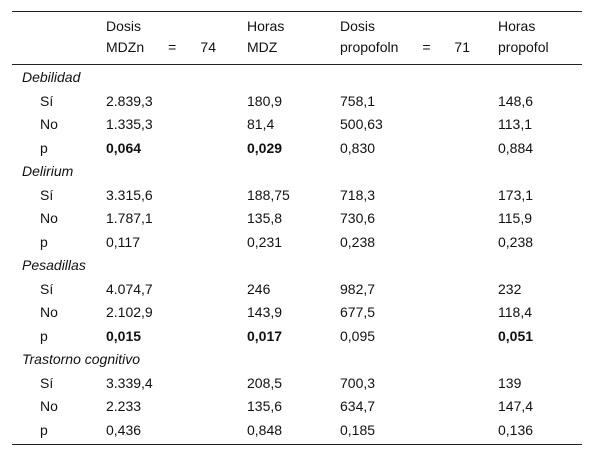  What do you see at coordinates (124, 406) in the screenshot?
I see `cell: 2.233` at bounding box center [124, 406].